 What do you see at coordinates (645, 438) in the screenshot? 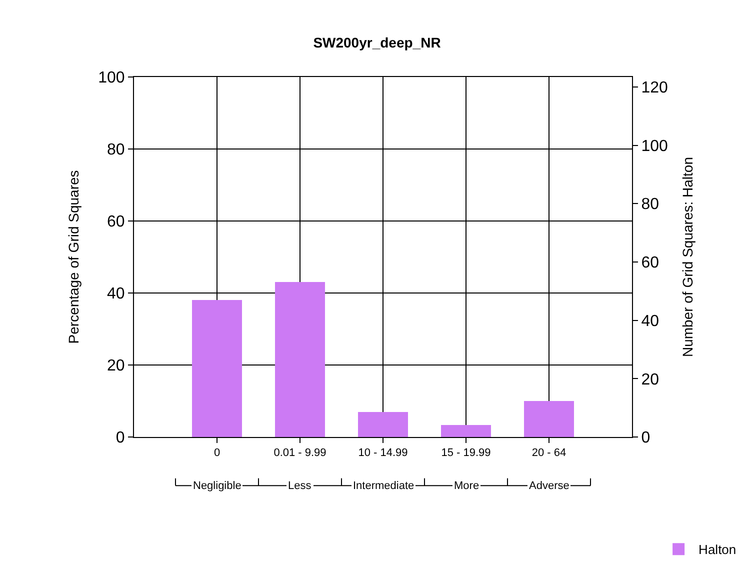
I see `y2-tick-label: 0` at bounding box center [645, 438].